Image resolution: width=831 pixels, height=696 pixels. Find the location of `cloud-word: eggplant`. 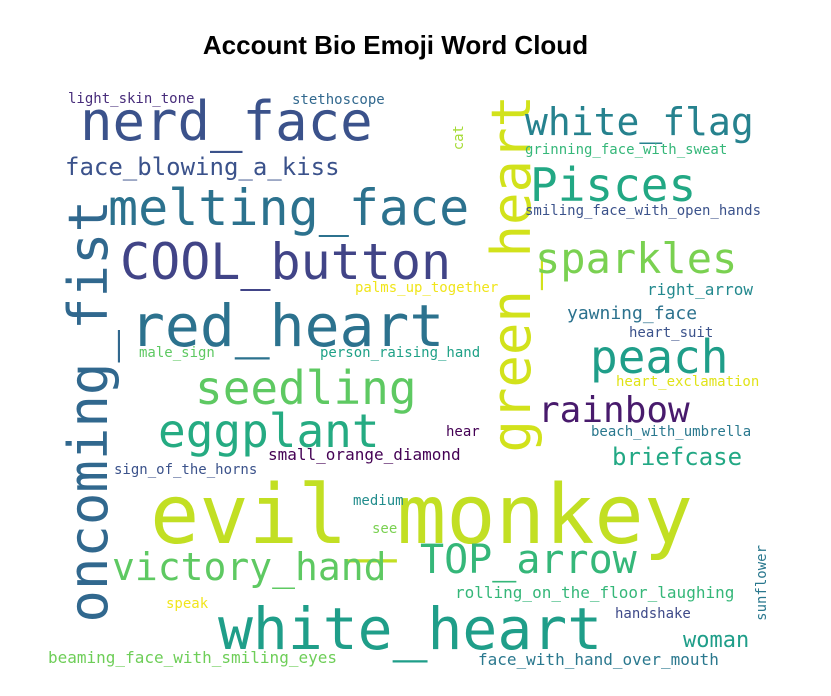

cloud-word: eggplant is located at coordinates (269, 431).